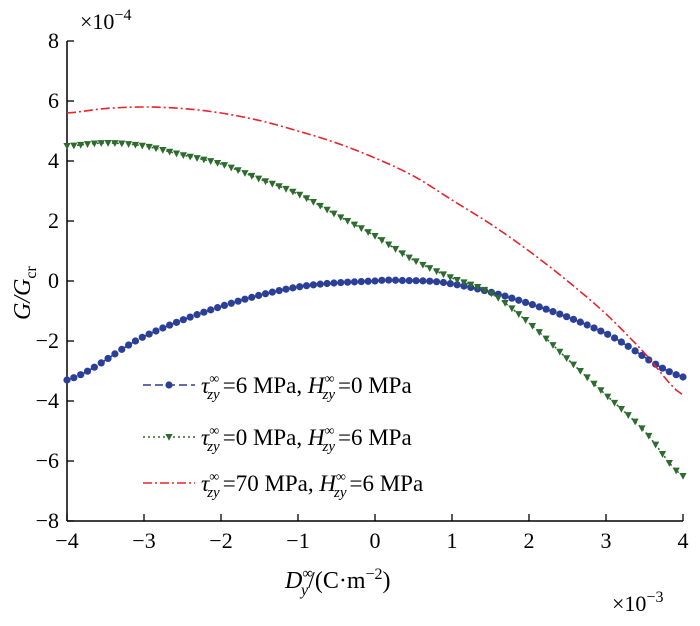 Image resolution: width=700 pixels, height=626 pixels. I want to click on x-tick-label: −3, so click(143, 540).